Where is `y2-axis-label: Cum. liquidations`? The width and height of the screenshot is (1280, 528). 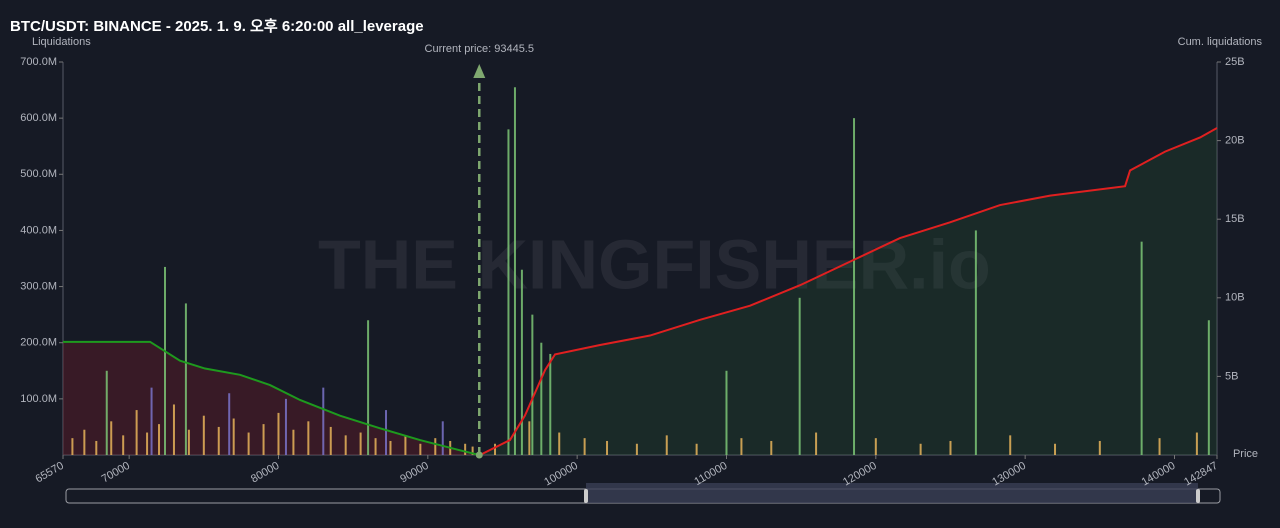
y2-axis-label: Cum. liquidations is located at coordinates (1220, 42).